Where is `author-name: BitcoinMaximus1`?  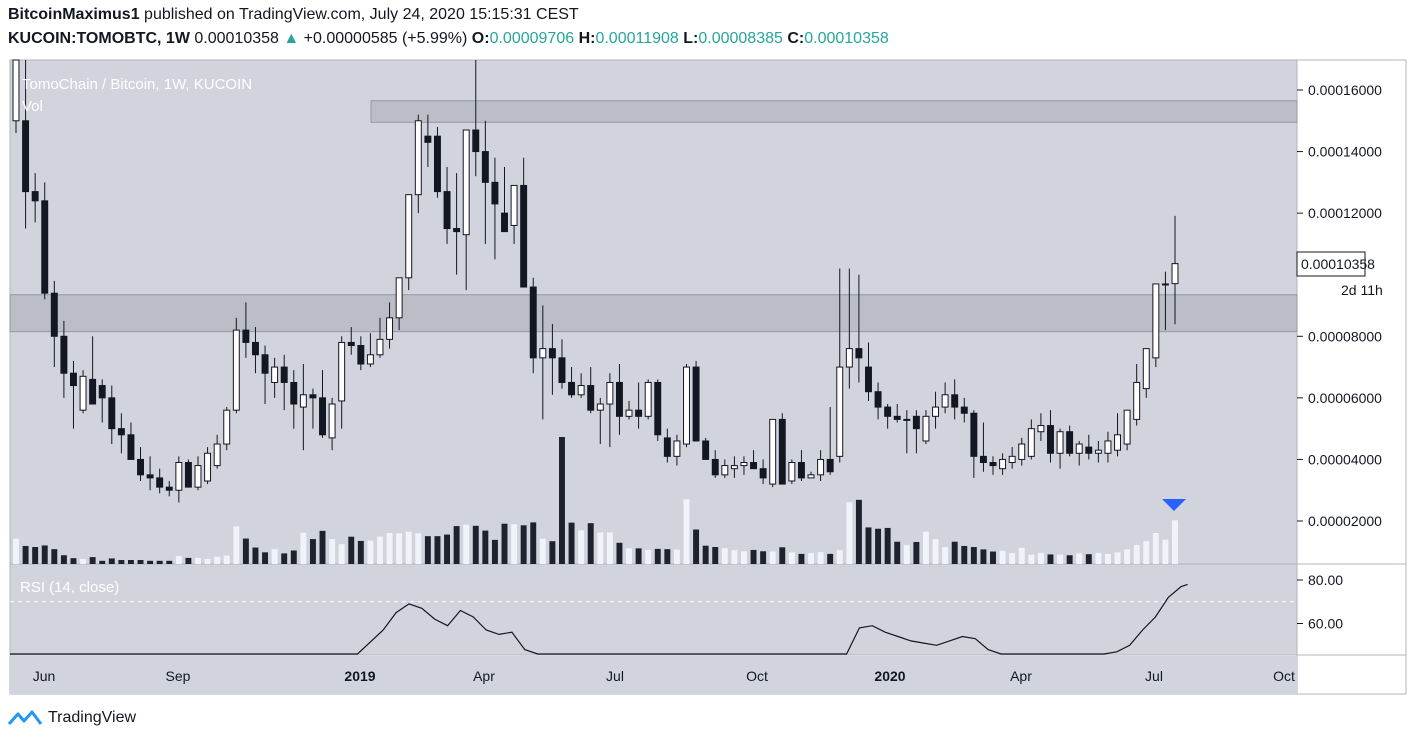 author-name: BitcoinMaximus1 is located at coordinates (74, 14).